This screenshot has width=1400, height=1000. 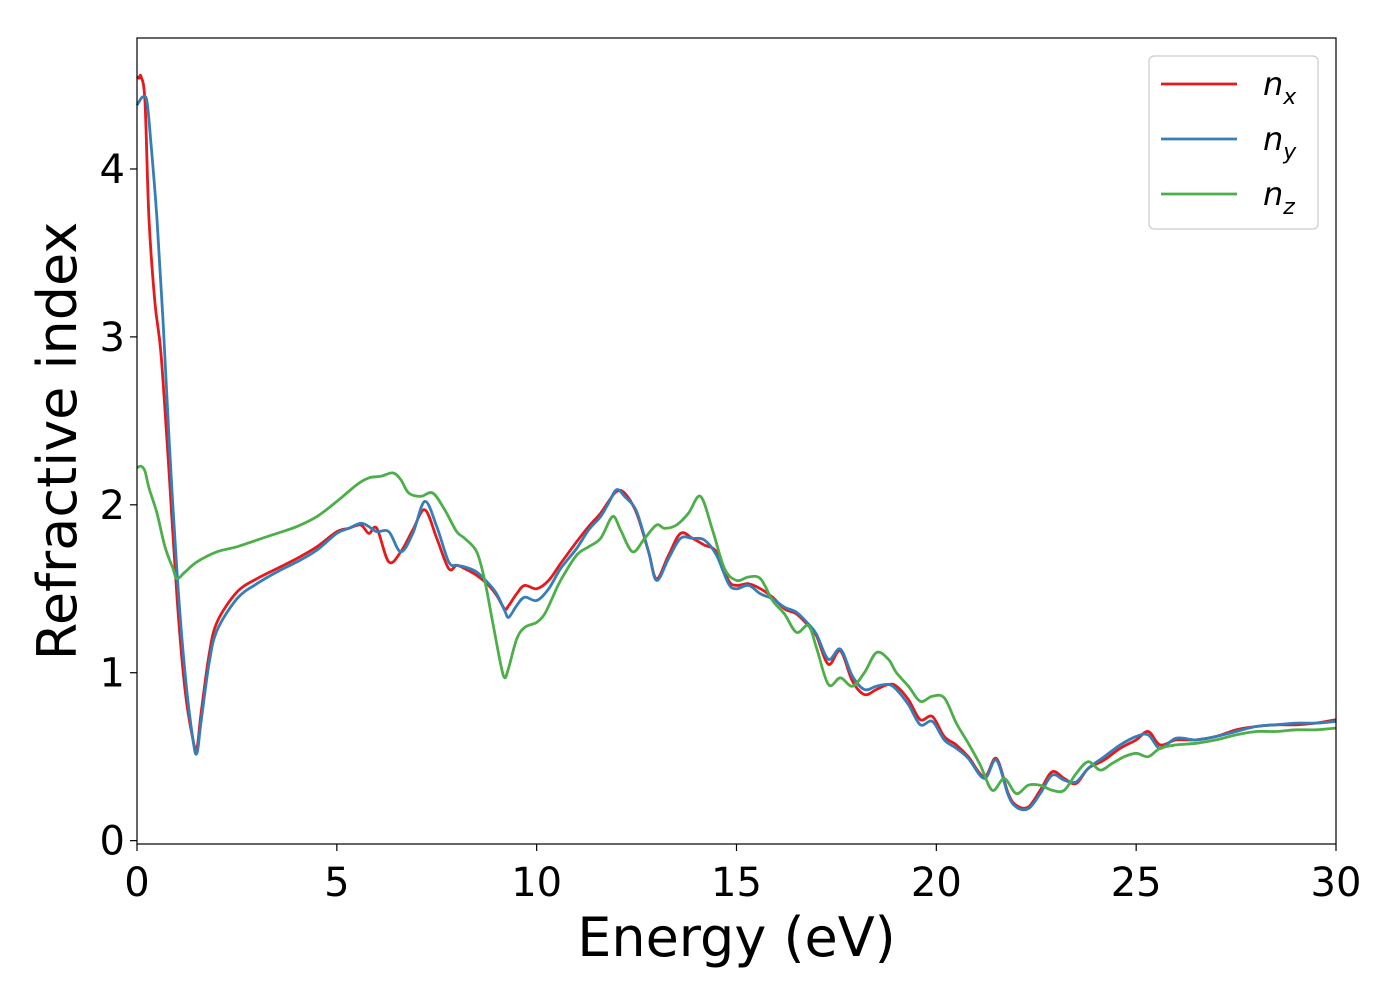 I want to click on legend-label-subscript: x, so click(x=1289, y=97).